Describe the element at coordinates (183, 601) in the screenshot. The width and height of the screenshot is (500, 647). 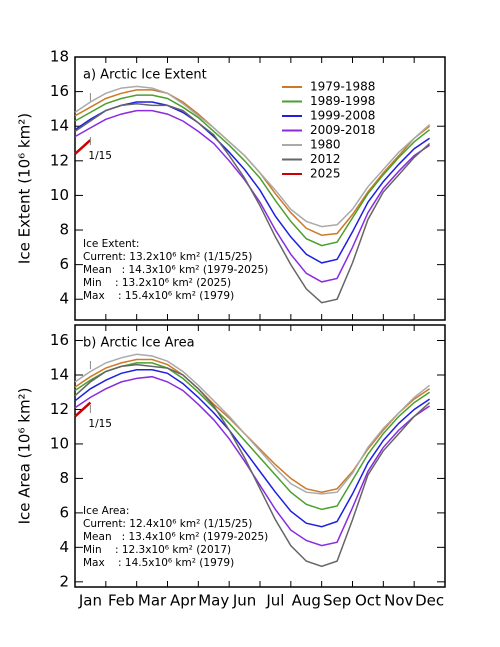
I see `x-tick-label: Apr` at that location.